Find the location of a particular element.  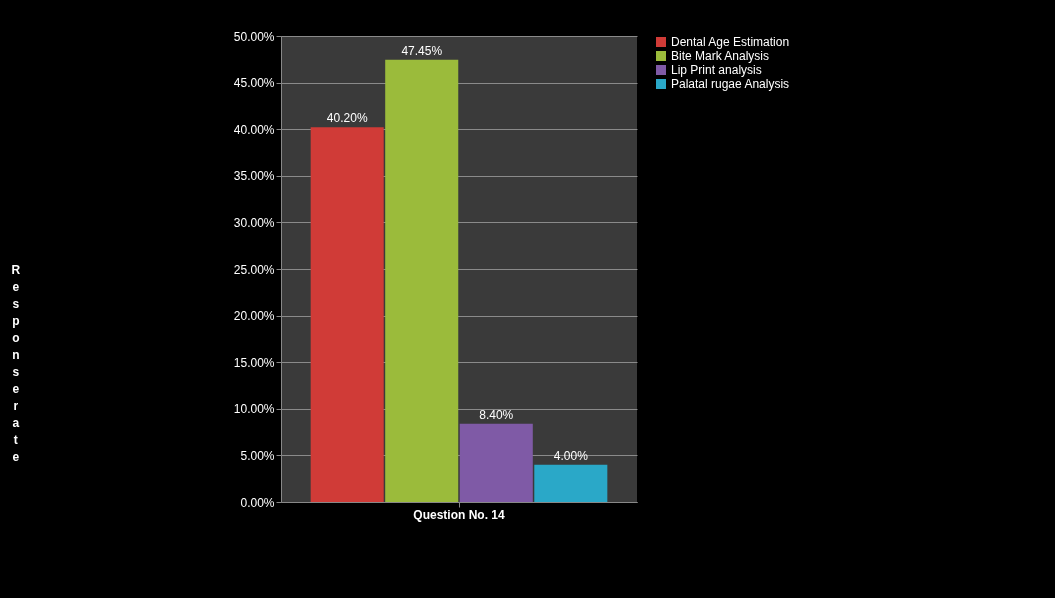

data-label: 40.20% is located at coordinates (347, 118).